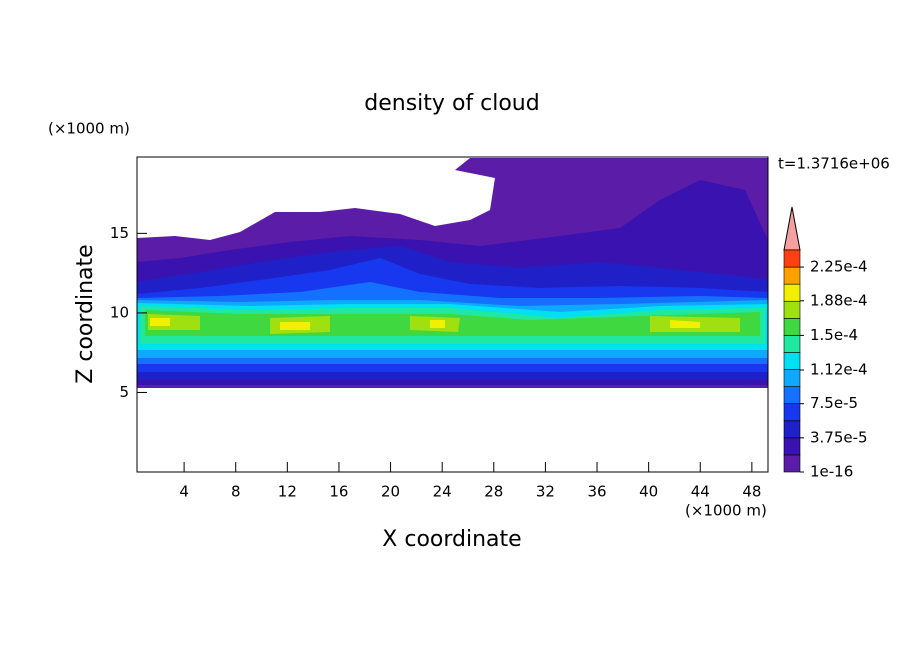  I want to click on x-axis-label: X coordinate, so click(451, 539).